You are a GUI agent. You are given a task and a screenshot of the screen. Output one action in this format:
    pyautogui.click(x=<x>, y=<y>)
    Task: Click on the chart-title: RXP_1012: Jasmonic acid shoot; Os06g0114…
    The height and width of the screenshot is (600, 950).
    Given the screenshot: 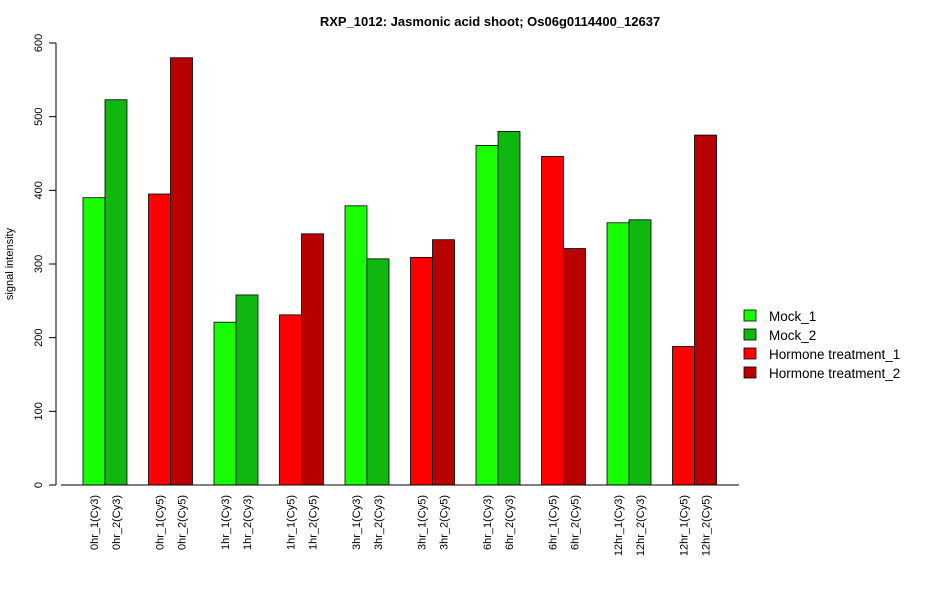 What is the action you would take?
    pyautogui.click(x=490, y=21)
    